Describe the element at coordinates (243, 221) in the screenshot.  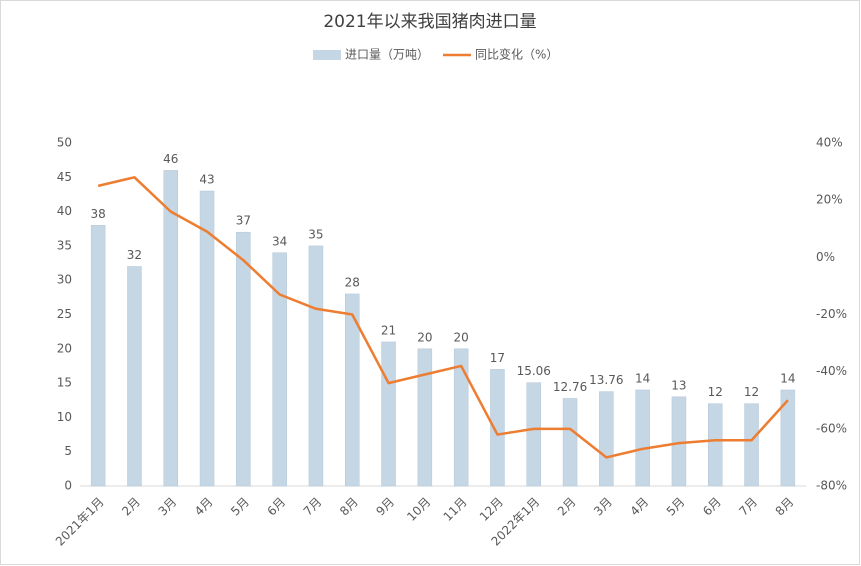
I see `value-label: 37` at that location.